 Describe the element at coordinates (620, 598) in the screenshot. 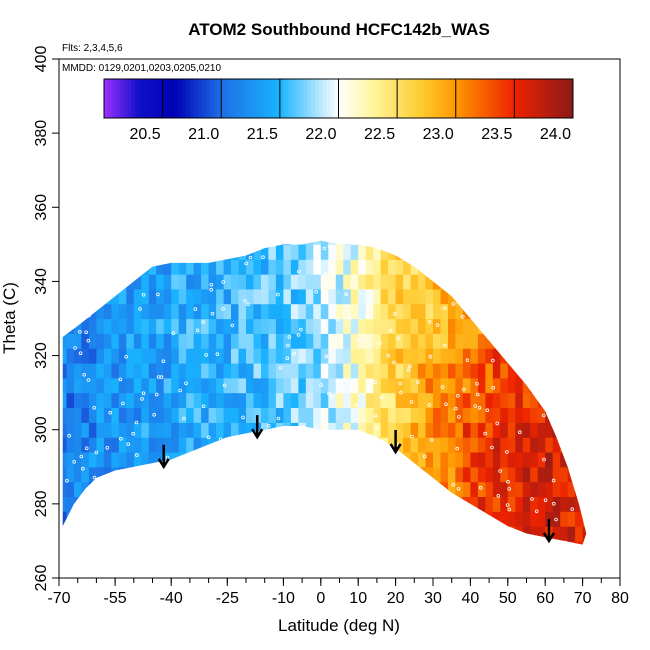

I see `x-tick-label: 80` at that location.